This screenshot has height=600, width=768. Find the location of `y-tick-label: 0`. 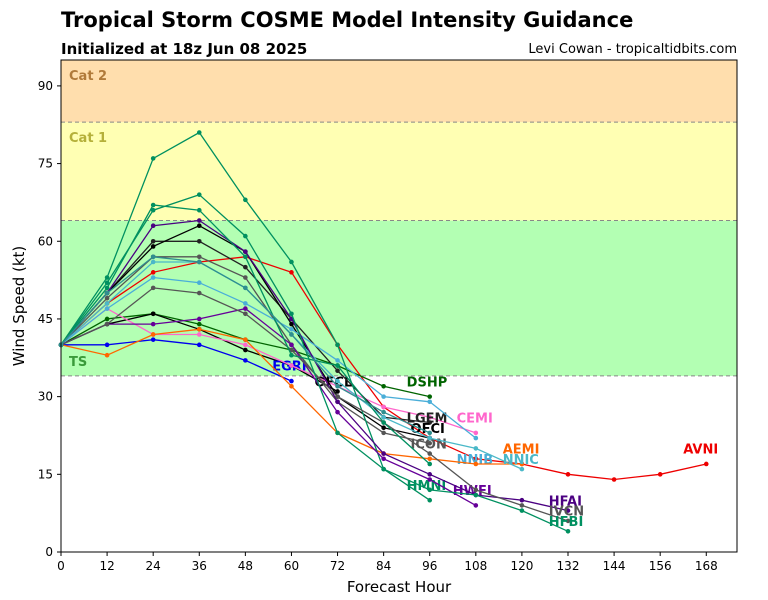

y-tick-label: 0 is located at coordinates (49, 552).